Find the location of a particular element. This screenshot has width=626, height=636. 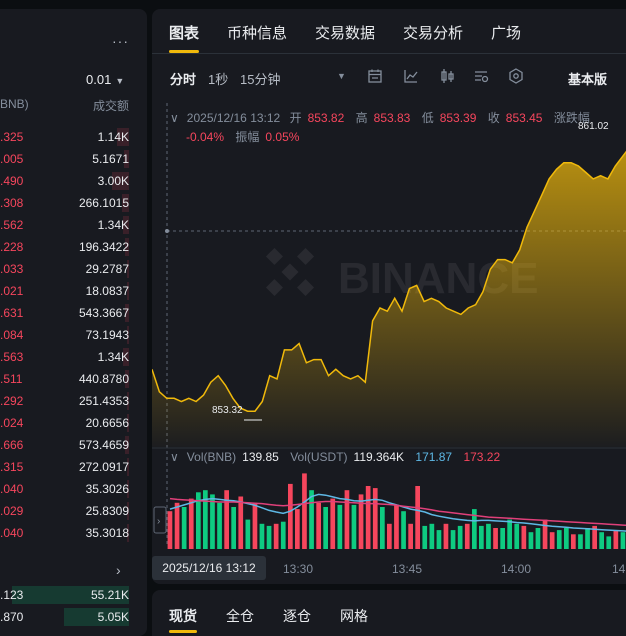

tab-spot: 现货 is located at coordinates (183, 616).